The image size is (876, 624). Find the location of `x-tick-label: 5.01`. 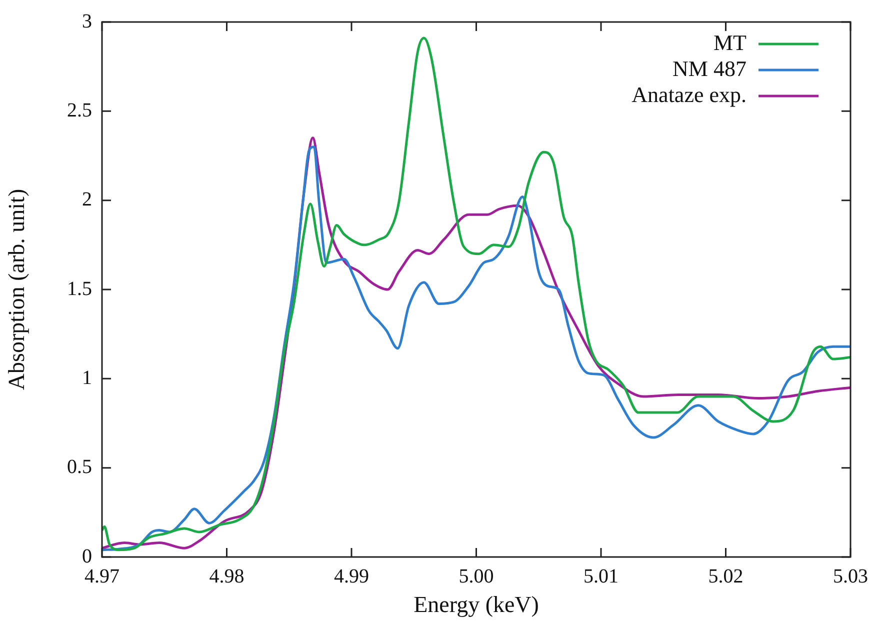

x-tick-label: 5.01 is located at coordinates (601, 576).